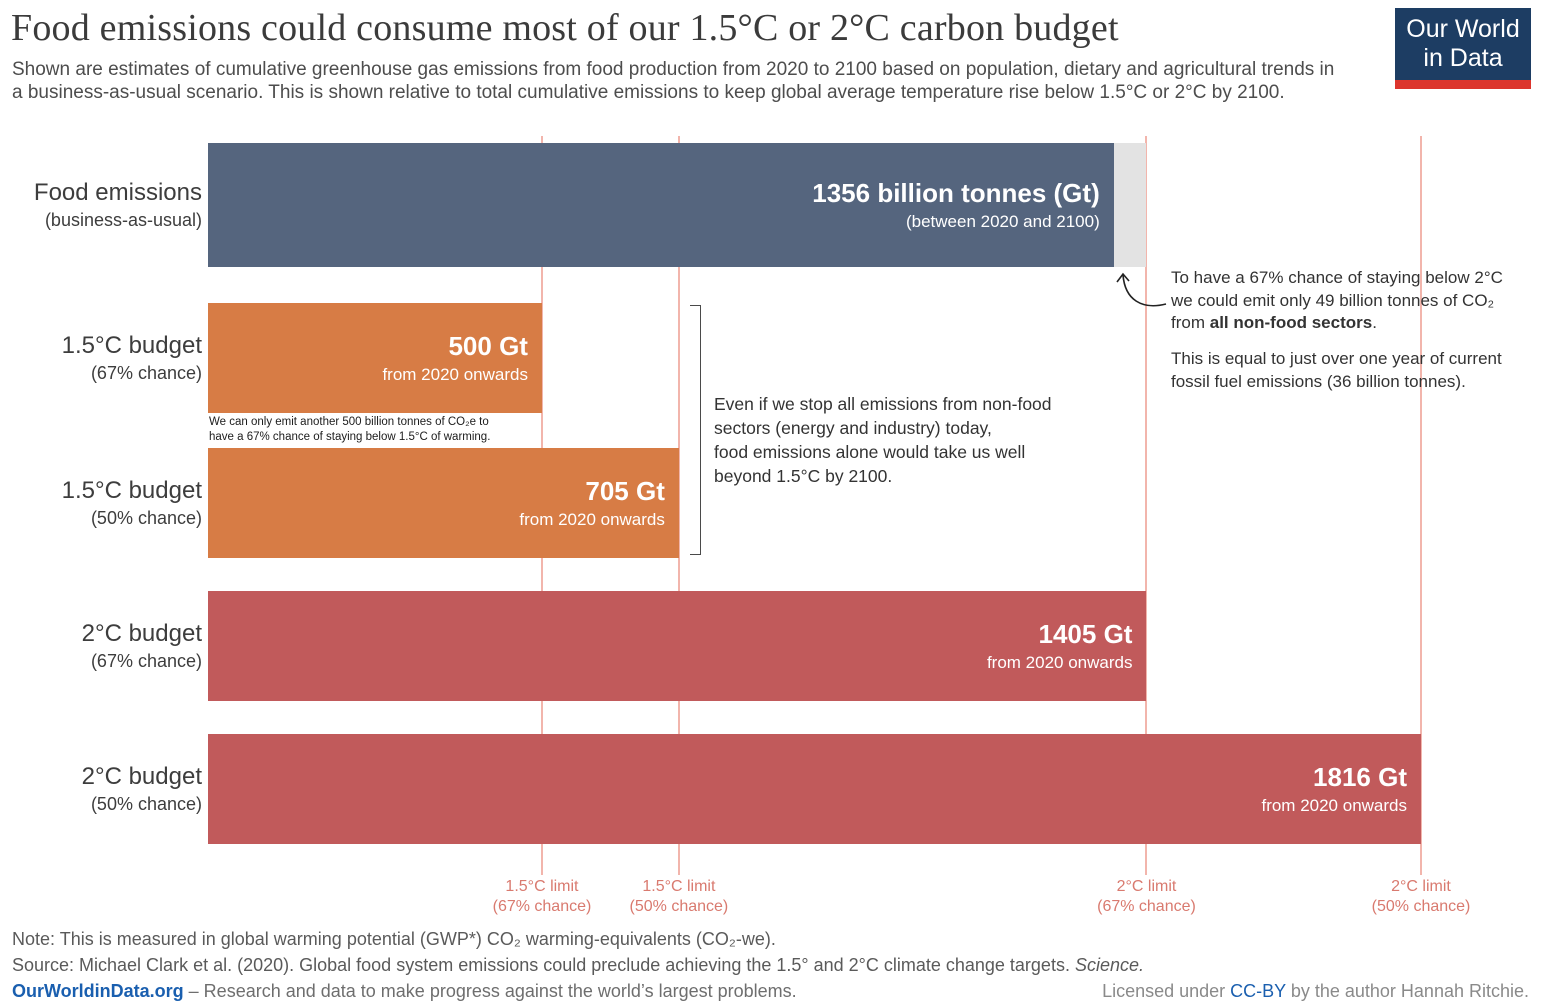 The image size is (1541, 1004). What do you see at coordinates (98, 991) in the screenshot?
I see `owid-site-link: OurWorldinData.org` at bounding box center [98, 991].